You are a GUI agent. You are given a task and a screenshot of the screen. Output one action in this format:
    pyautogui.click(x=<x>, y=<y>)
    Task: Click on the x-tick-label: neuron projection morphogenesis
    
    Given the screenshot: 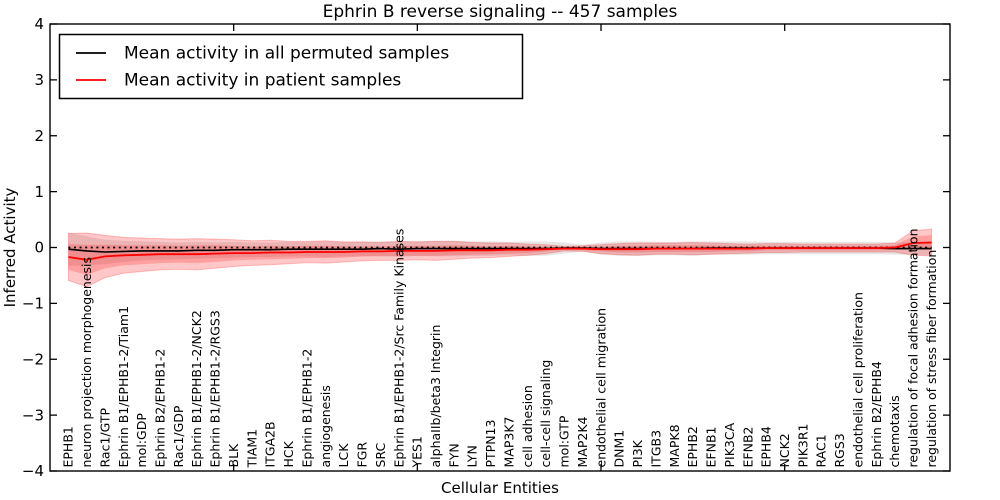 What is the action you would take?
    pyautogui.click(x=86, y=362)
    